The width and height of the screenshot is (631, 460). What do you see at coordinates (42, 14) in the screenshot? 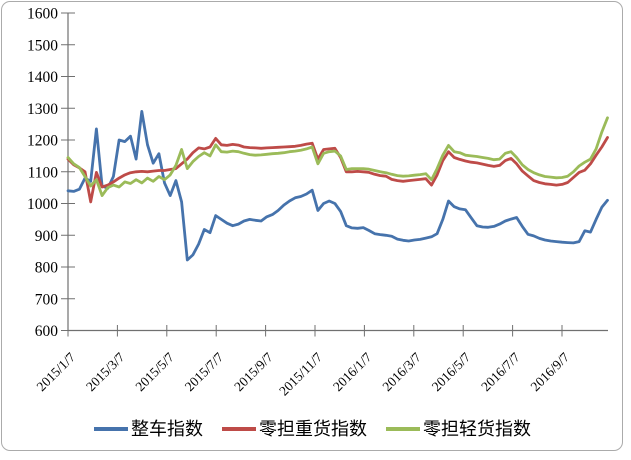
I see `y-tick-label: 1600` at bounding box center [42, 14].